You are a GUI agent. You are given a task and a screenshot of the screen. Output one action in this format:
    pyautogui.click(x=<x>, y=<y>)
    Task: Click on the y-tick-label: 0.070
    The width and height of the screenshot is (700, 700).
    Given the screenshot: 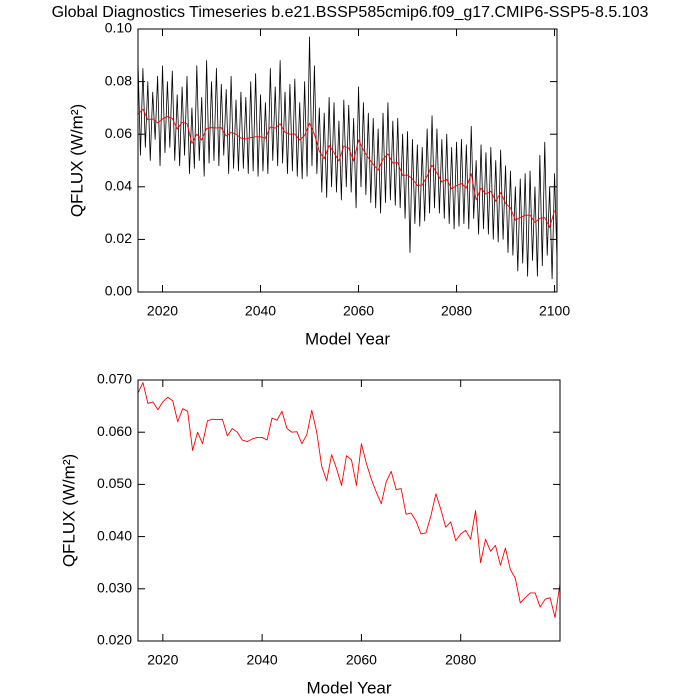 What is the action you would take?
    pyautogui.click(x=114, y=379)
    